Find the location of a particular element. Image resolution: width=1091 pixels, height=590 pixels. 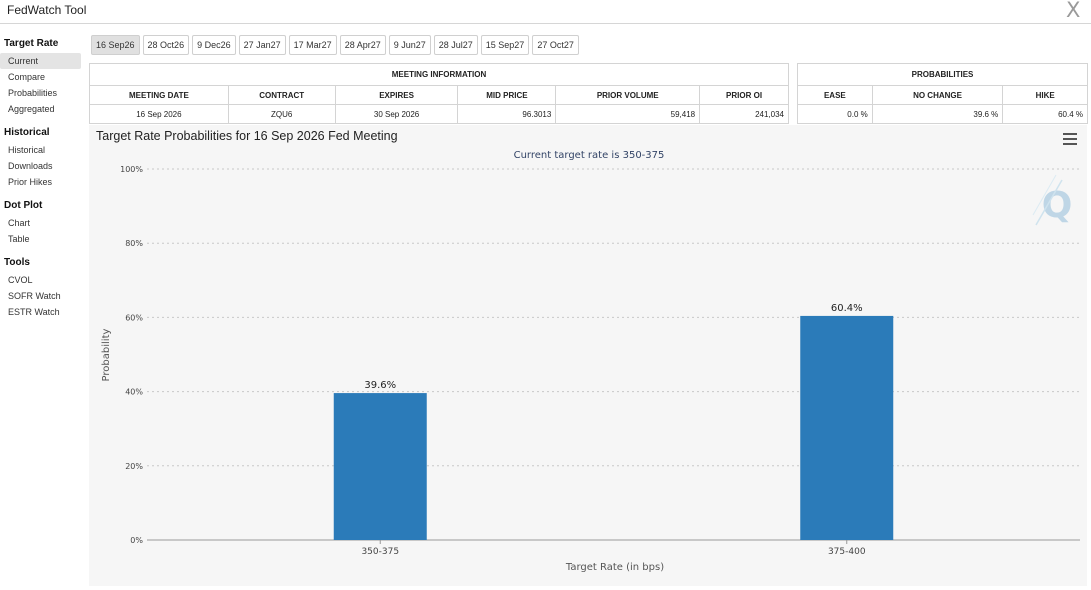

data-label: 39.6% is located at coordinates (380, 385).